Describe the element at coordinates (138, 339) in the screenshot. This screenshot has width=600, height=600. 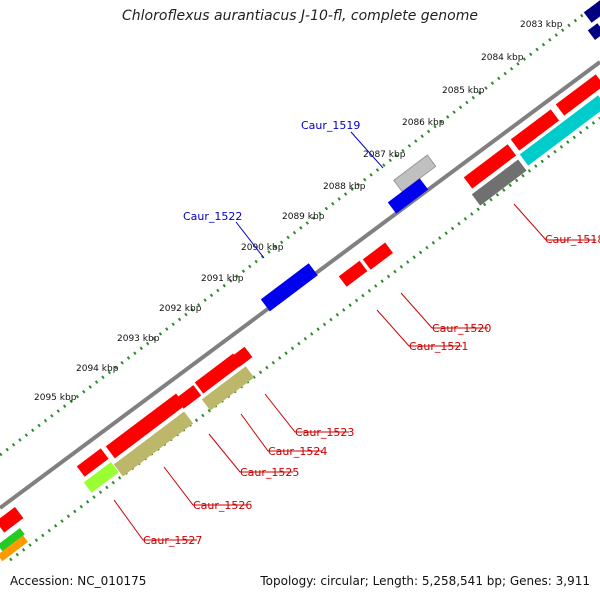
I see `kbp-label-2093: 2093 kbp` at that location.